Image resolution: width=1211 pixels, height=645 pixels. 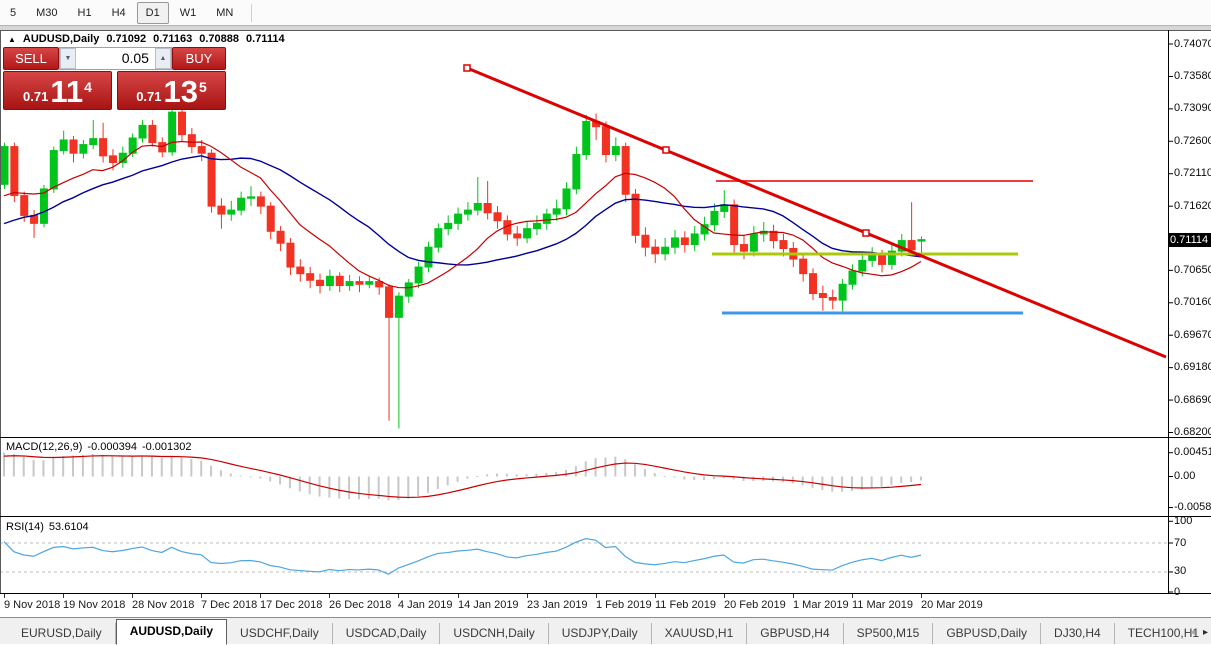 What do you see at coordinates (685, 605) in the screenshot?
I see `date-tick-label: 11 Feb 2019` at bounding box center [685, 605].